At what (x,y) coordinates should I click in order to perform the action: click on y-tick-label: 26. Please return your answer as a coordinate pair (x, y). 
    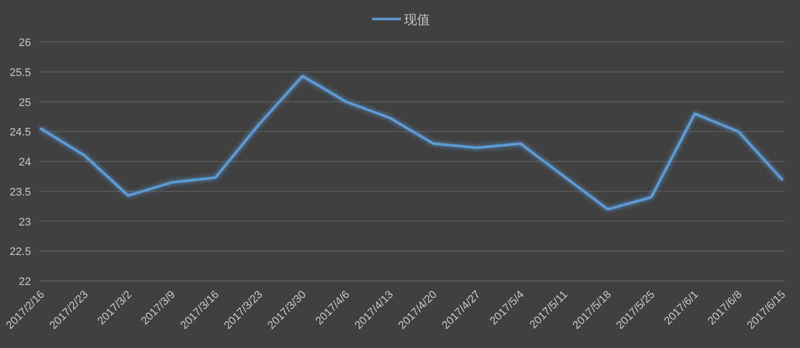
    Looking at the image, I should click on (24, 43).